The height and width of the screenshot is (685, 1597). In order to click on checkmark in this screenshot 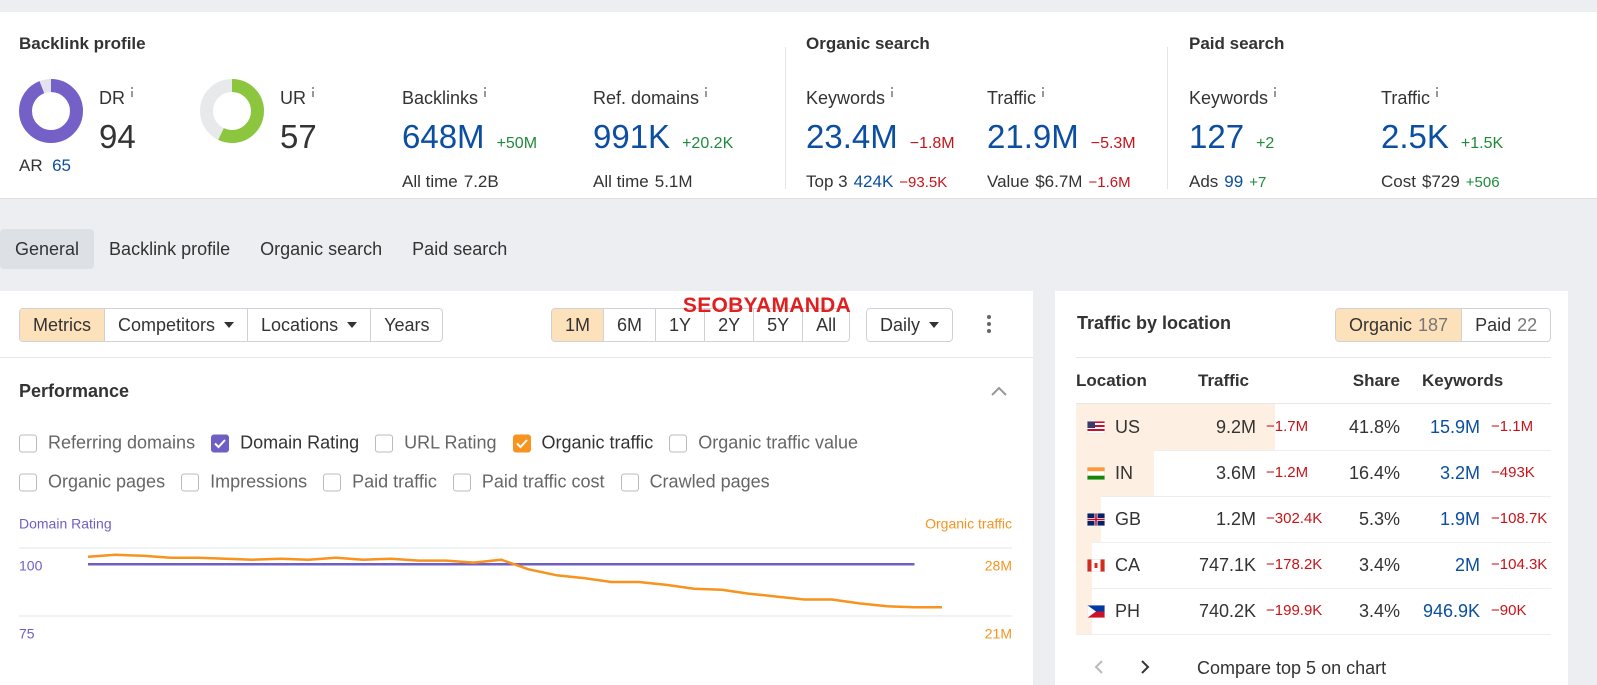, I will do `click(220, 443)`.